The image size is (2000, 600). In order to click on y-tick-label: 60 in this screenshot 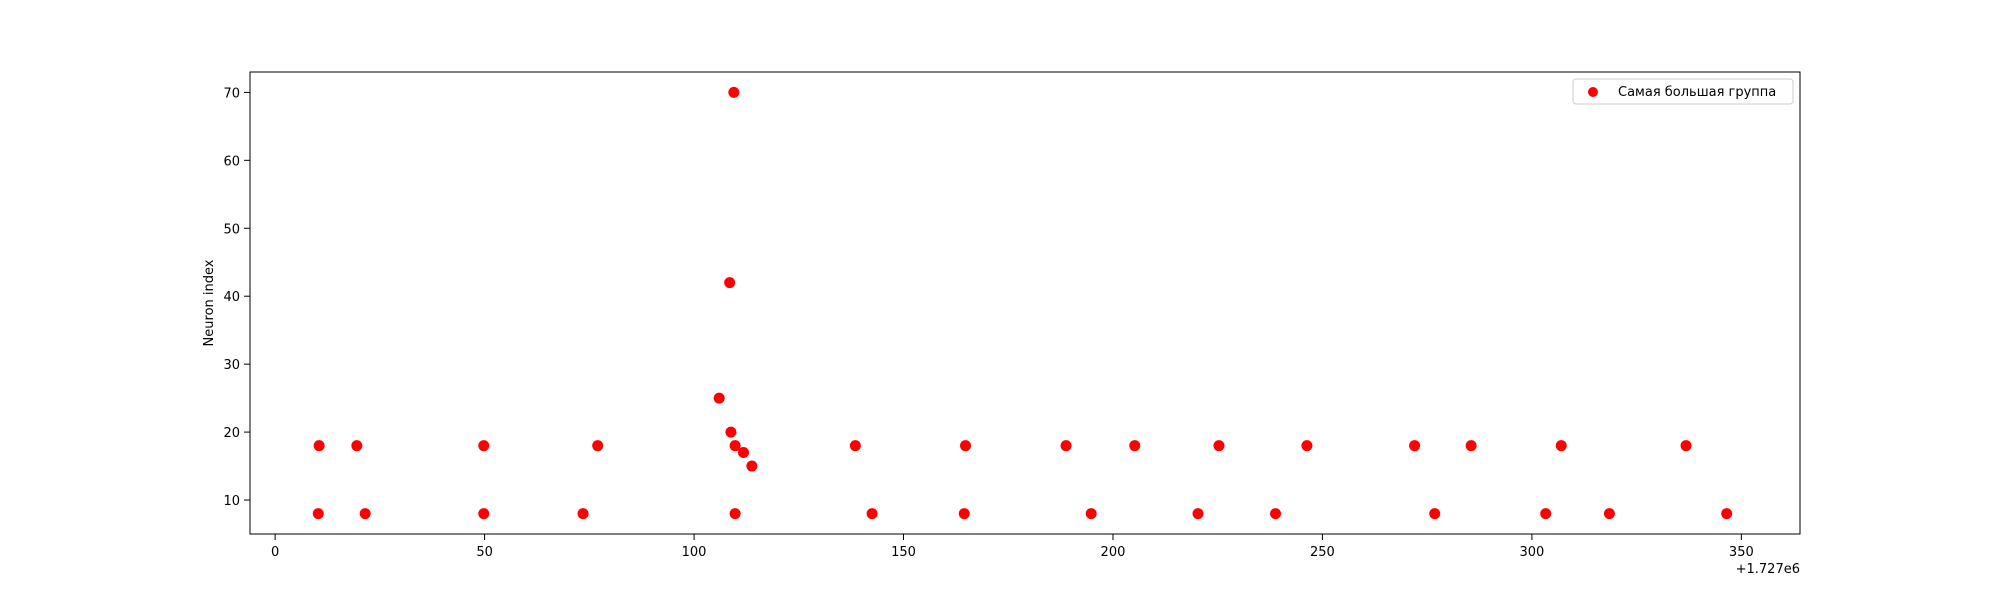, I will do `click(231, 161)`.